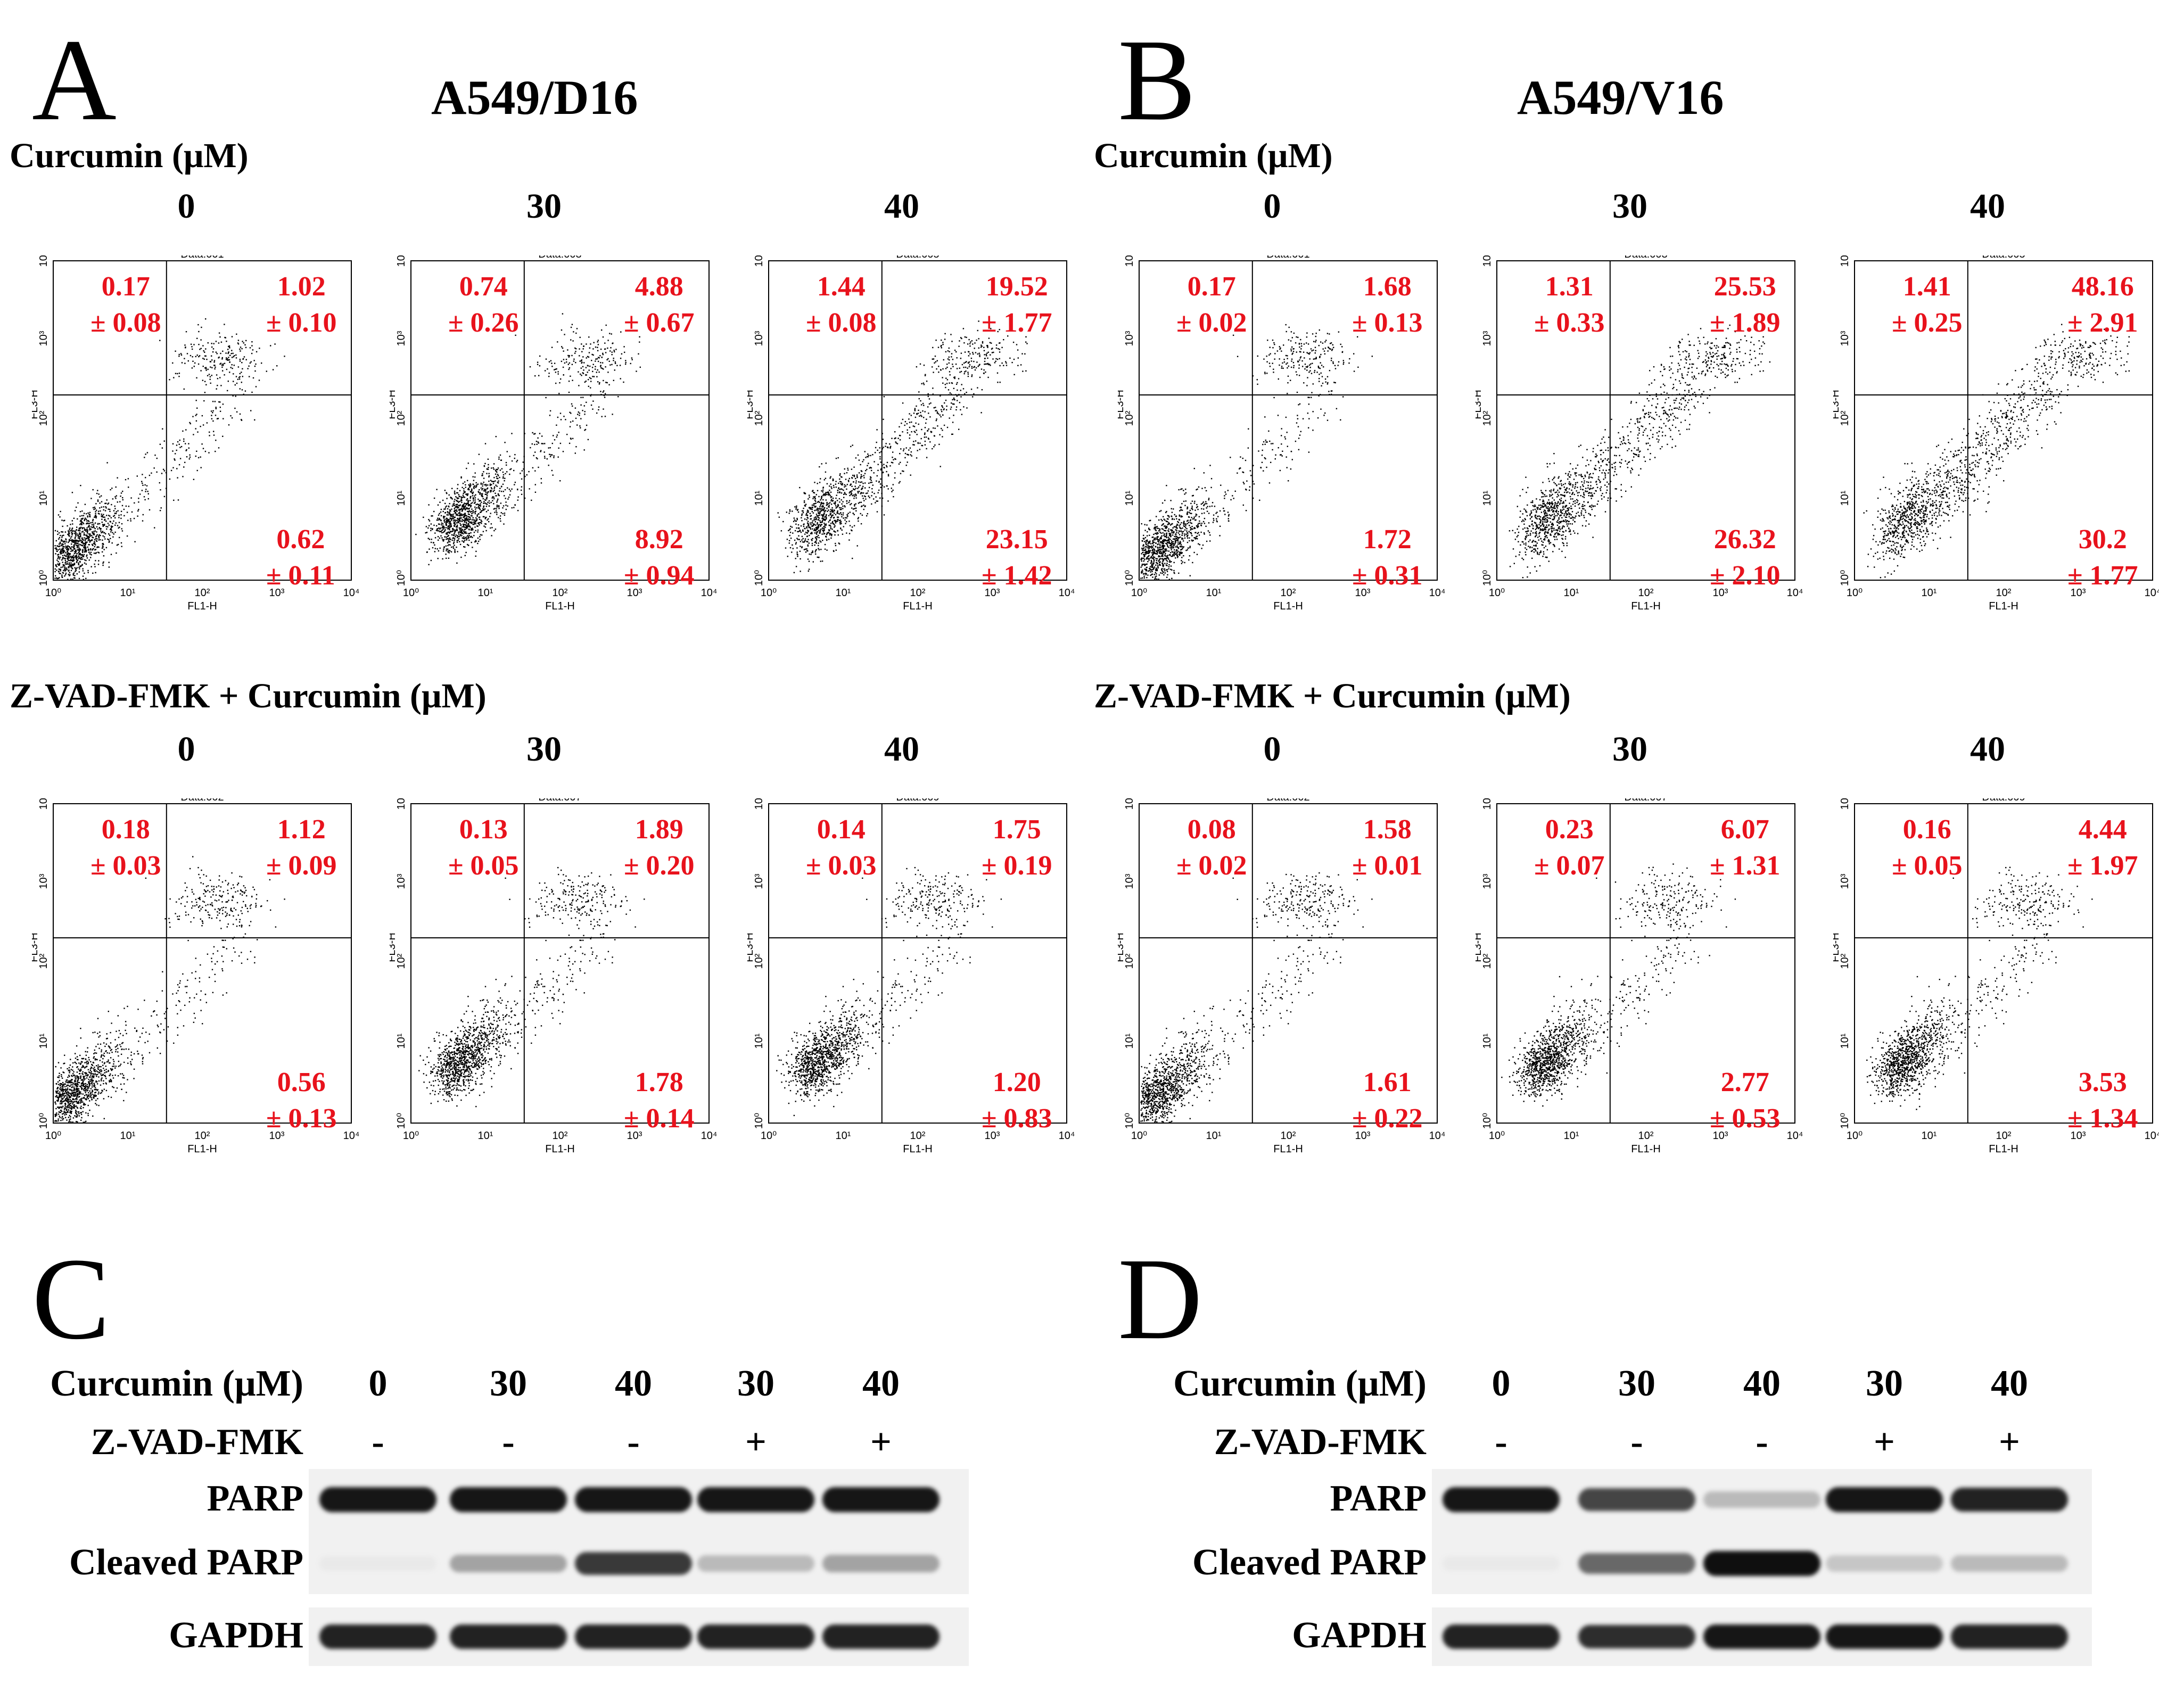 This screenshot has width=2159, height=1708. I want to click on file-name-label: Data.005, so click(2003, 257).